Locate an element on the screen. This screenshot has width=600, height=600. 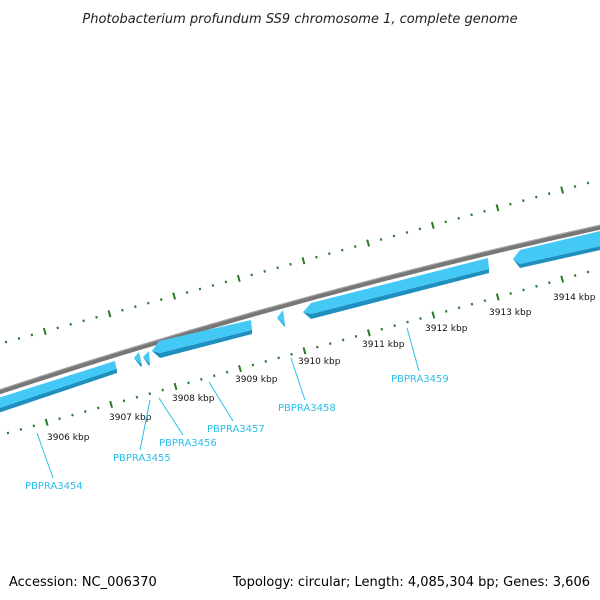
gene-label-PBPRA3455: PBPRA3455 is located at coordinates (142, 458).